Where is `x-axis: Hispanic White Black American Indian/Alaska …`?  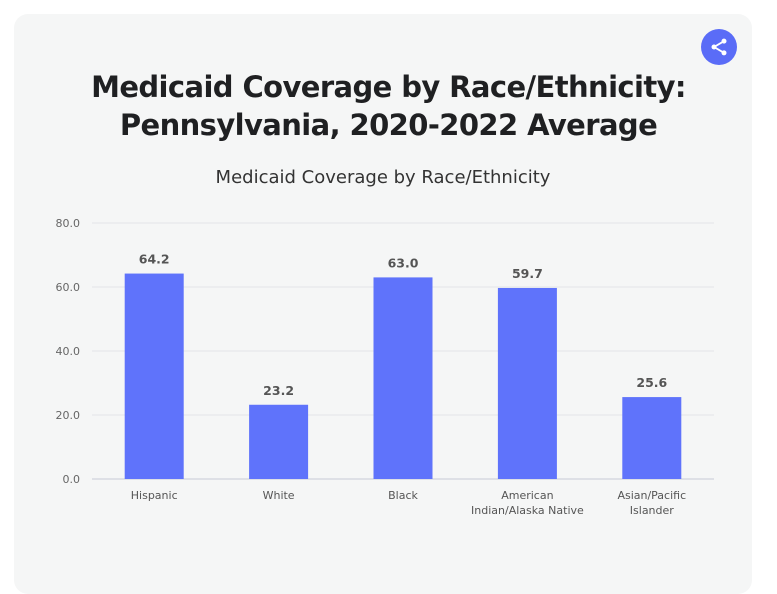 x-axis: Hispanic White Black American Indian/Alaska … is located at coordinates (408, 503).